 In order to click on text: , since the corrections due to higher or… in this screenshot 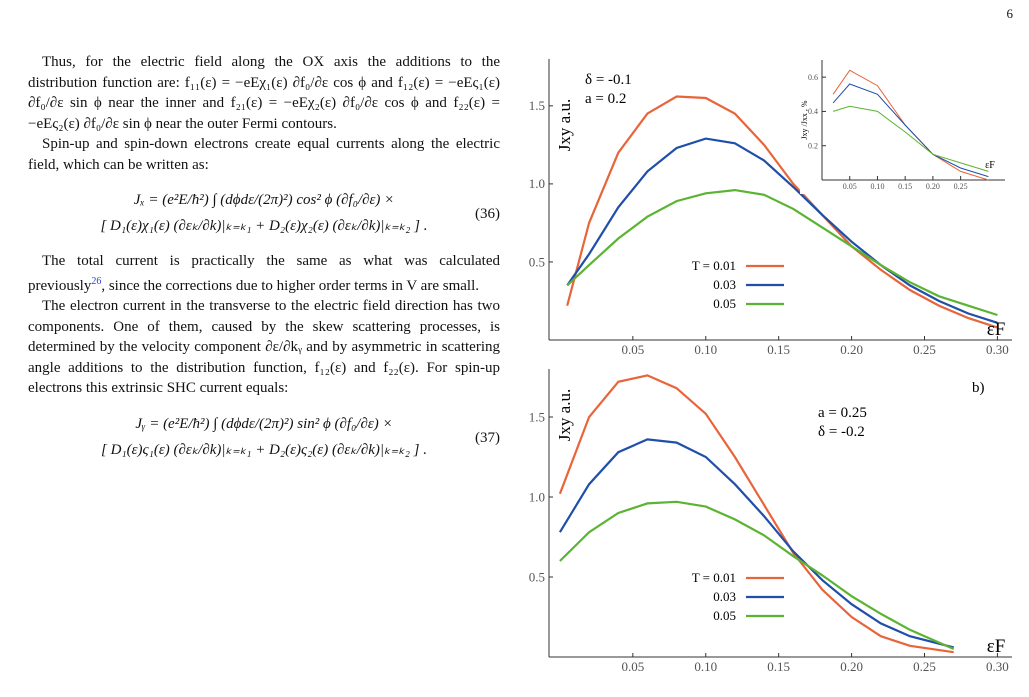, I will do `click(290, 285)`.